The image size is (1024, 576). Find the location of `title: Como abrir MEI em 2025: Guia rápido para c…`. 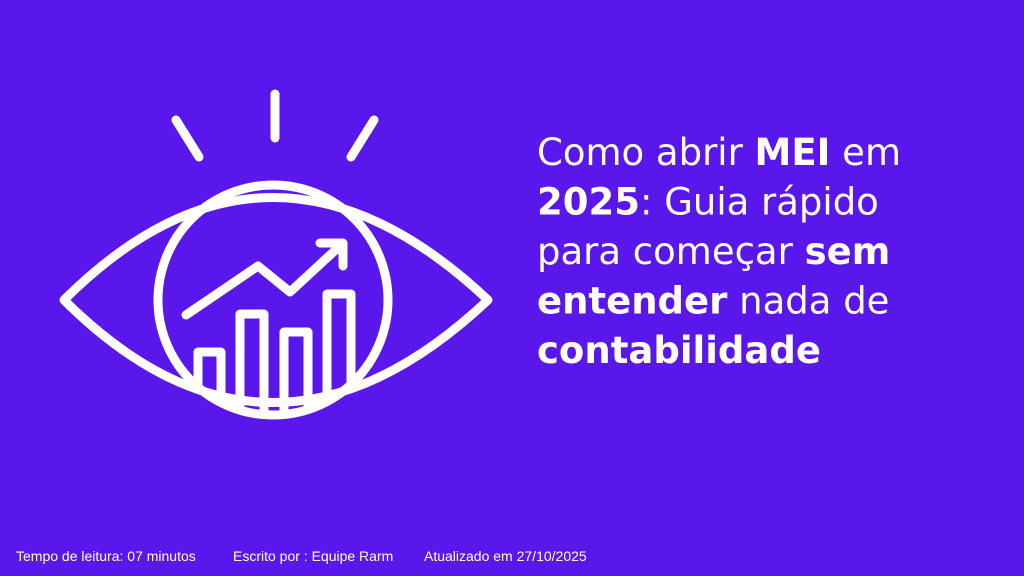

title: Como abrir MEI em 2025: Guia rápido para c… is located at coordinates (719, 251).